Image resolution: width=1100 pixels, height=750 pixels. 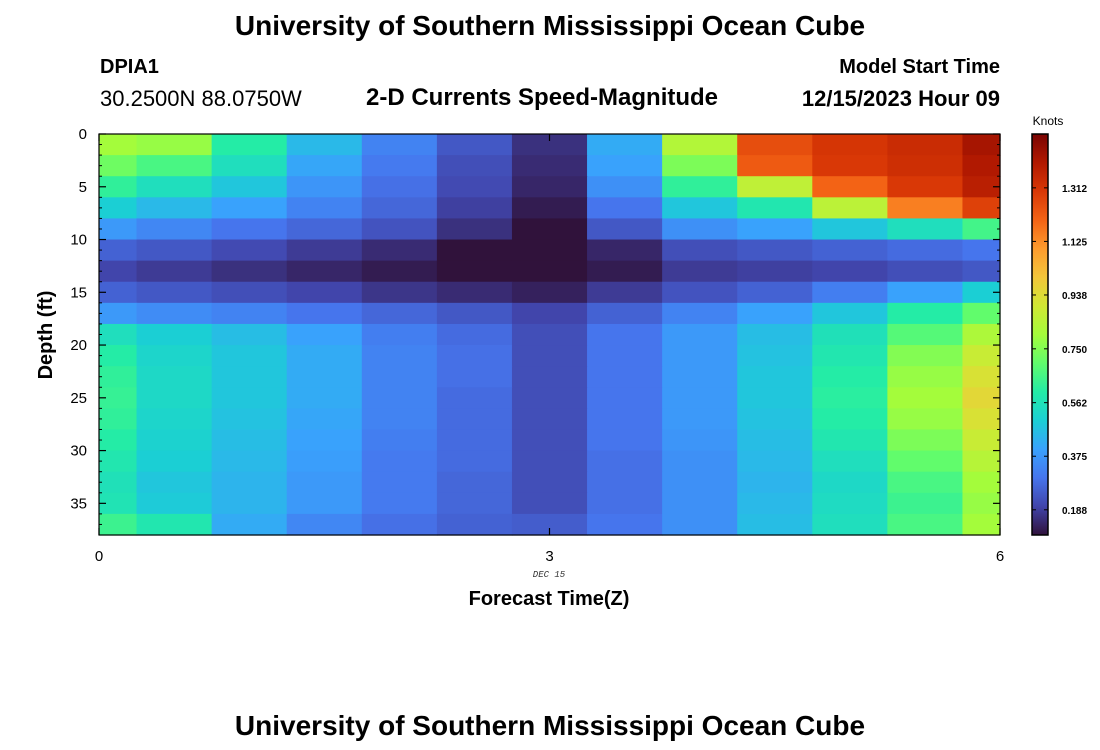 What do you see at coordinates (99, 556) in the screenshot?
I see `x-tick-label: 0` at bounding box center [99, 556].